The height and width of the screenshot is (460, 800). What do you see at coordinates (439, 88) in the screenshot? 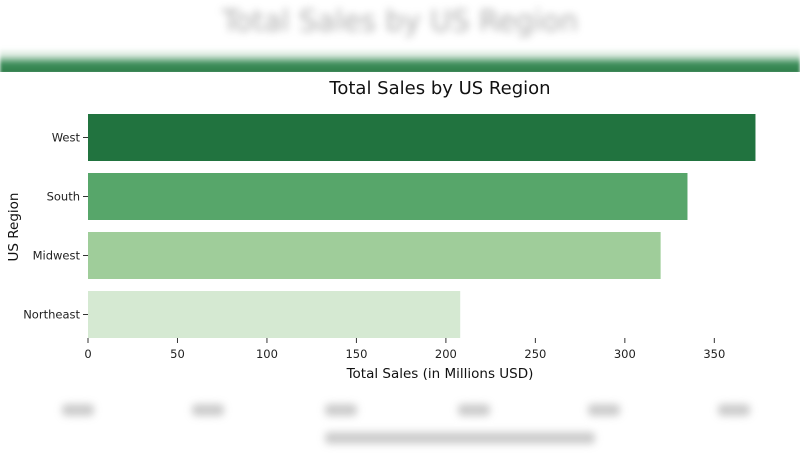
I see `chart-title: Total Sales by US Region` at bounding box center [439, 88].